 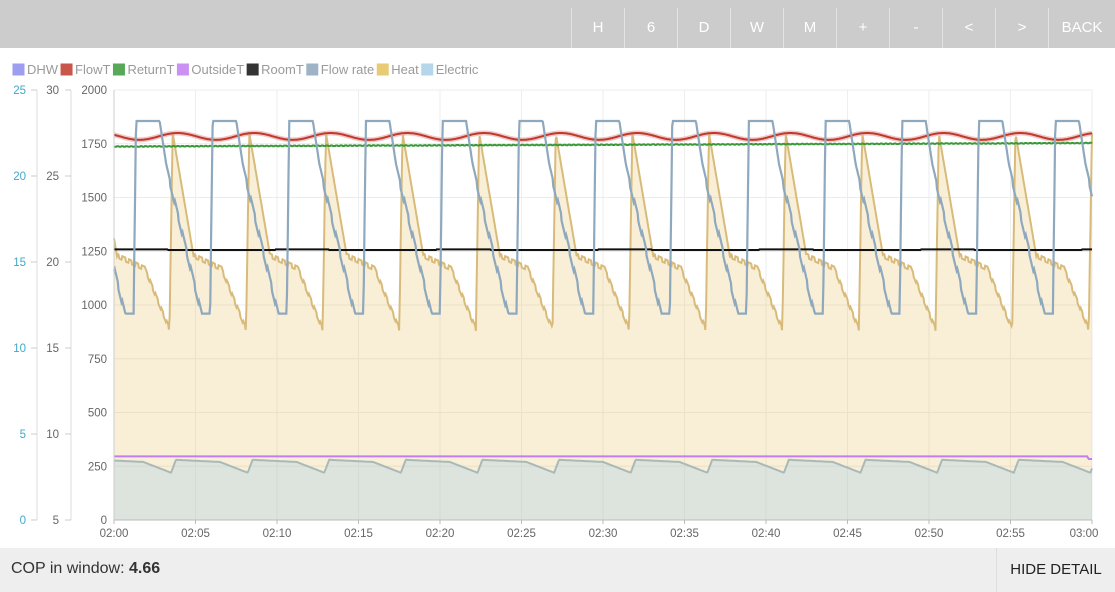 What do you see at coordinates (968, 28) in the screenshot?
I see `pan-left-button: <` at bounding box center [968, 28].